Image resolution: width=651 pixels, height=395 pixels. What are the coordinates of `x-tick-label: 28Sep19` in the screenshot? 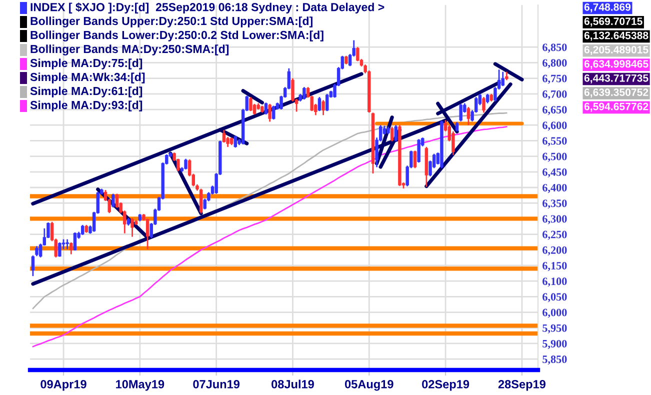 It's located at (522, 385).